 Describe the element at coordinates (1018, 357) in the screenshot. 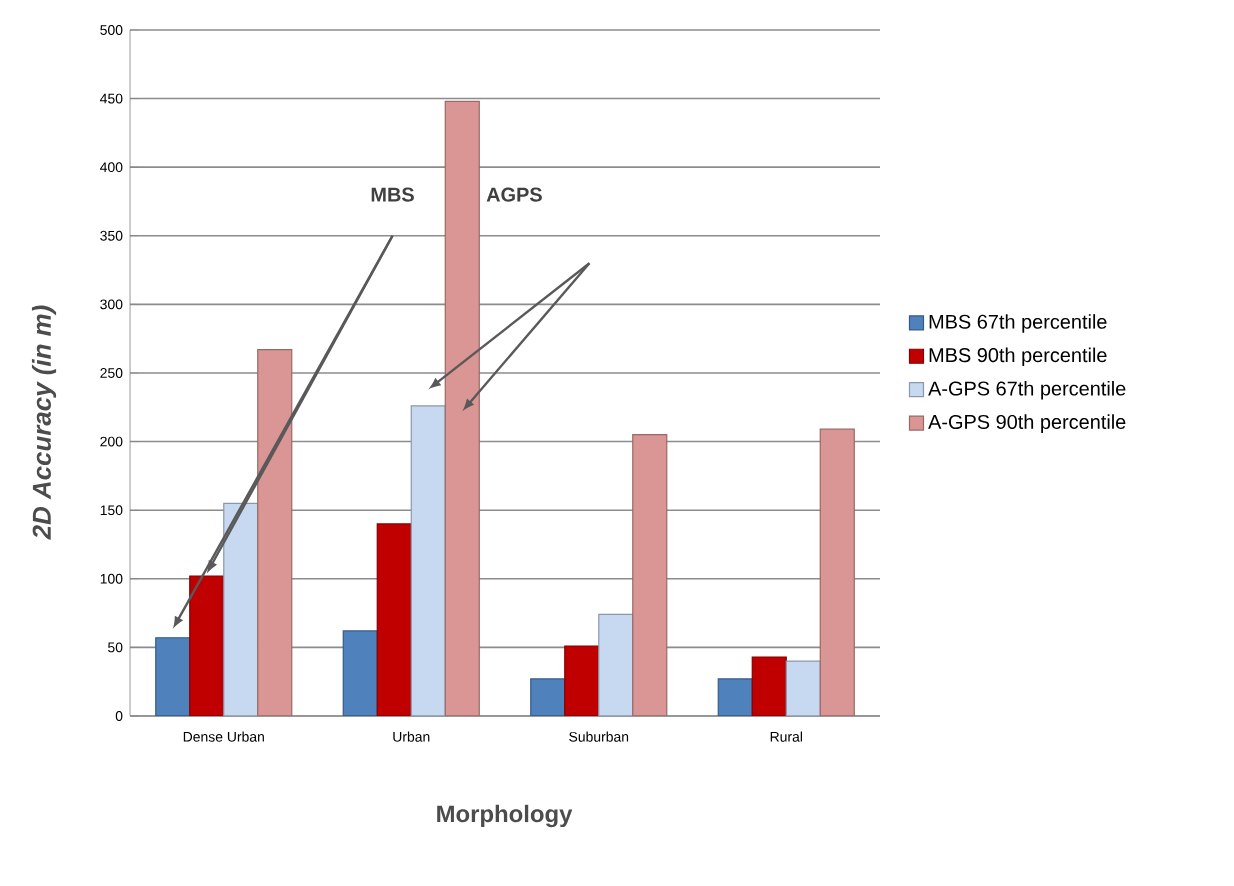

I see `legend-label: MBS 90th percentile` at that location.